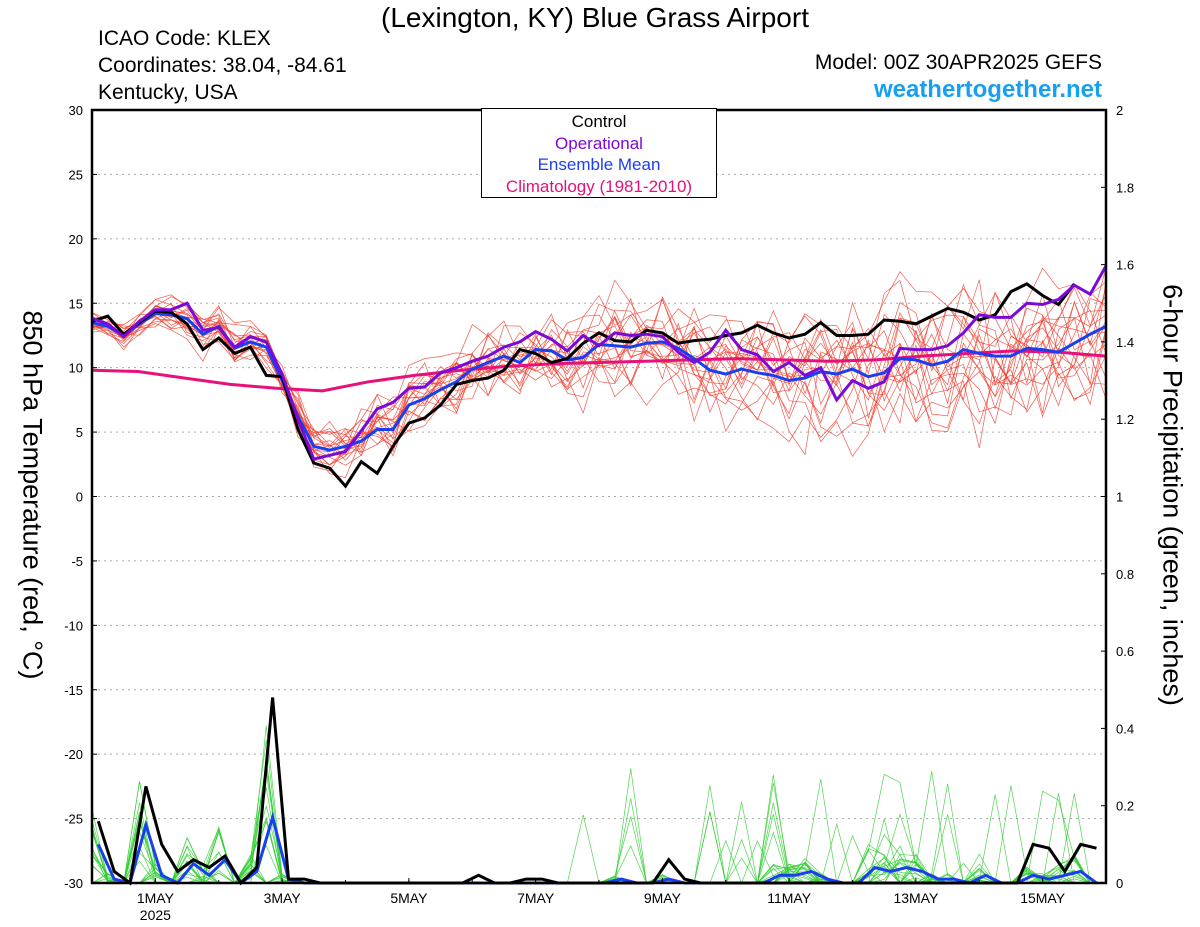 This screenshot has height=927, width=1200. What do you see at coordinates (599, 186) in the screenshot?
I see `legend-climatology: Climatology (1981-2010)` at bounding box center [599, 186].